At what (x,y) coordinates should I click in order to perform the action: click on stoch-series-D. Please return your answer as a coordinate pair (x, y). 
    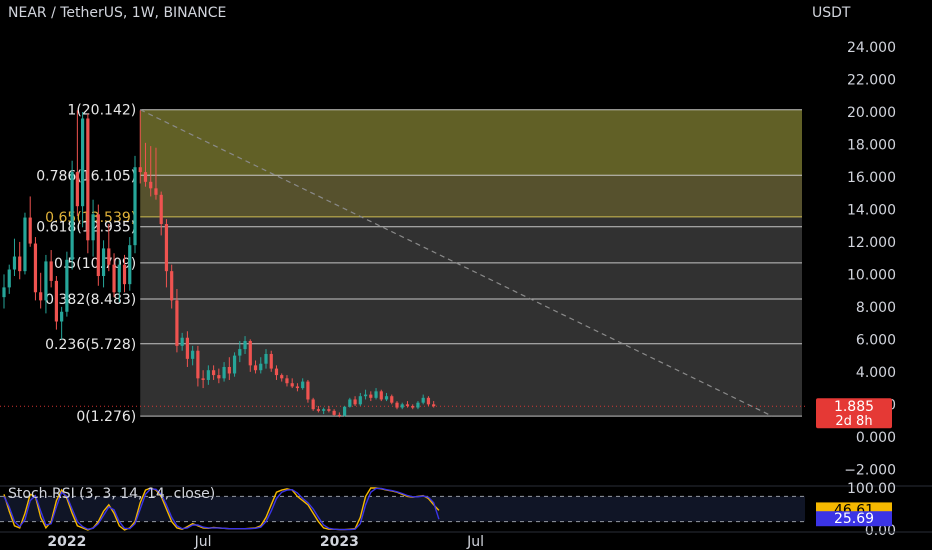
    Looking at the image, I should click on (221, 509).